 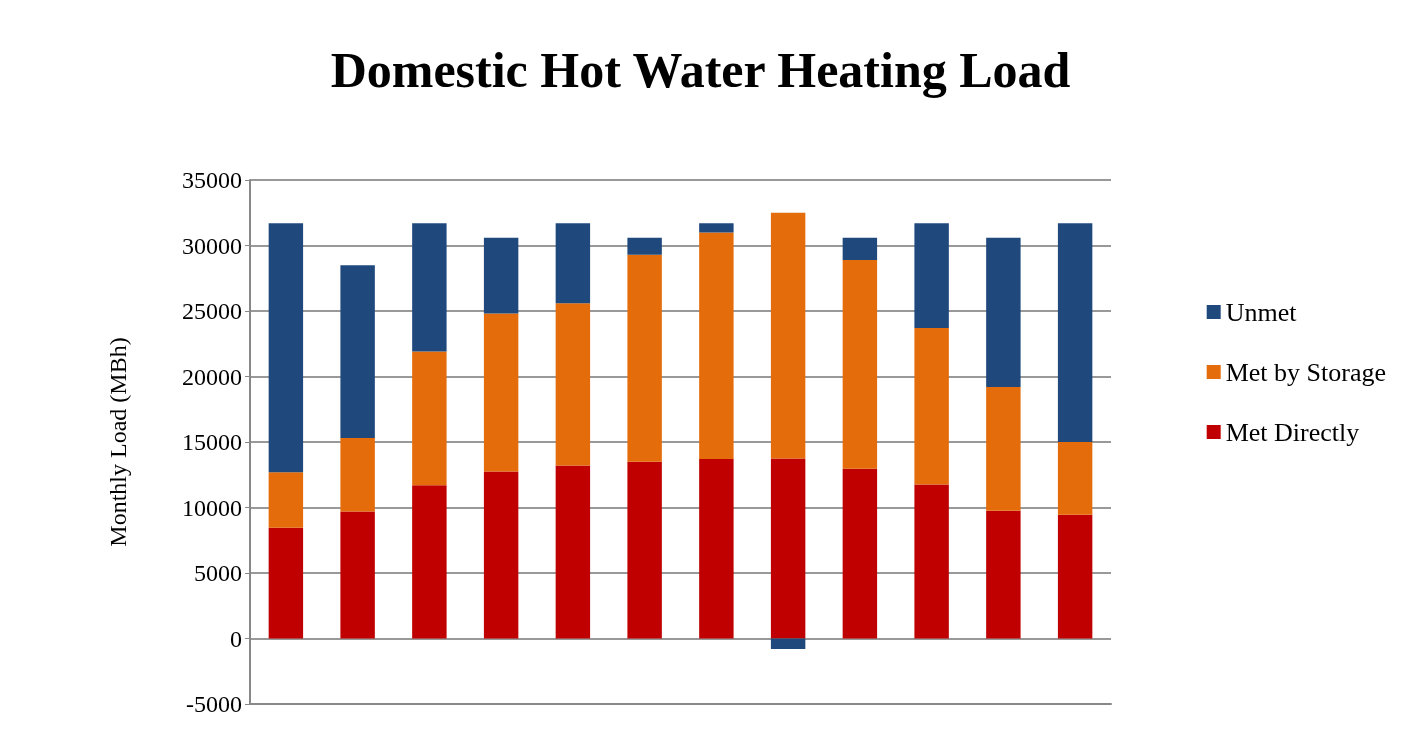 I want to click on y-tick-label: 10000, so click(x=212, y=507).